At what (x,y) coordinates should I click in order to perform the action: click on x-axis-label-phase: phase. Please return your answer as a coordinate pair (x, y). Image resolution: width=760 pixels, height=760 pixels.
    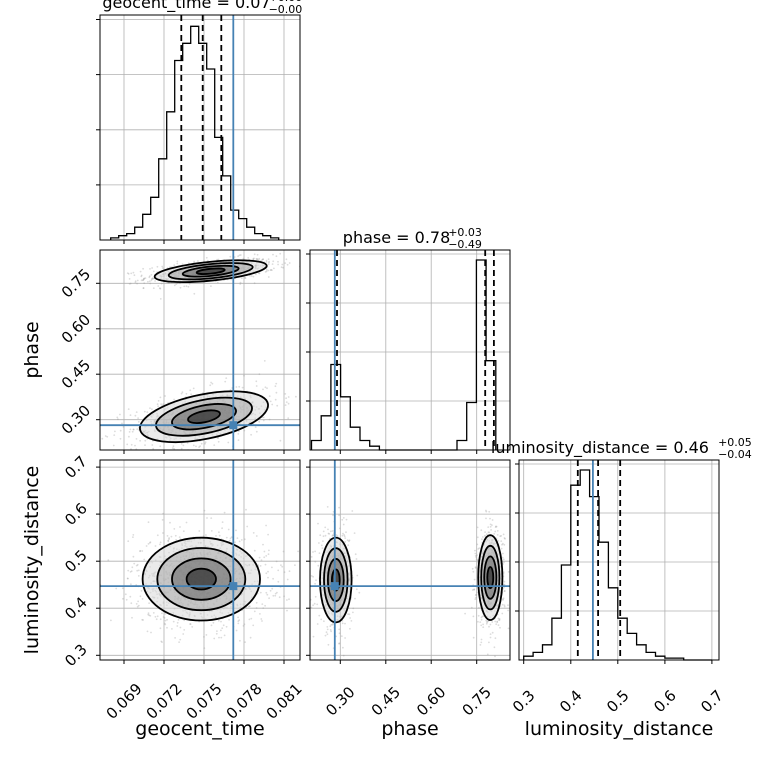
    Looking at the image, I should click on (409, 729).